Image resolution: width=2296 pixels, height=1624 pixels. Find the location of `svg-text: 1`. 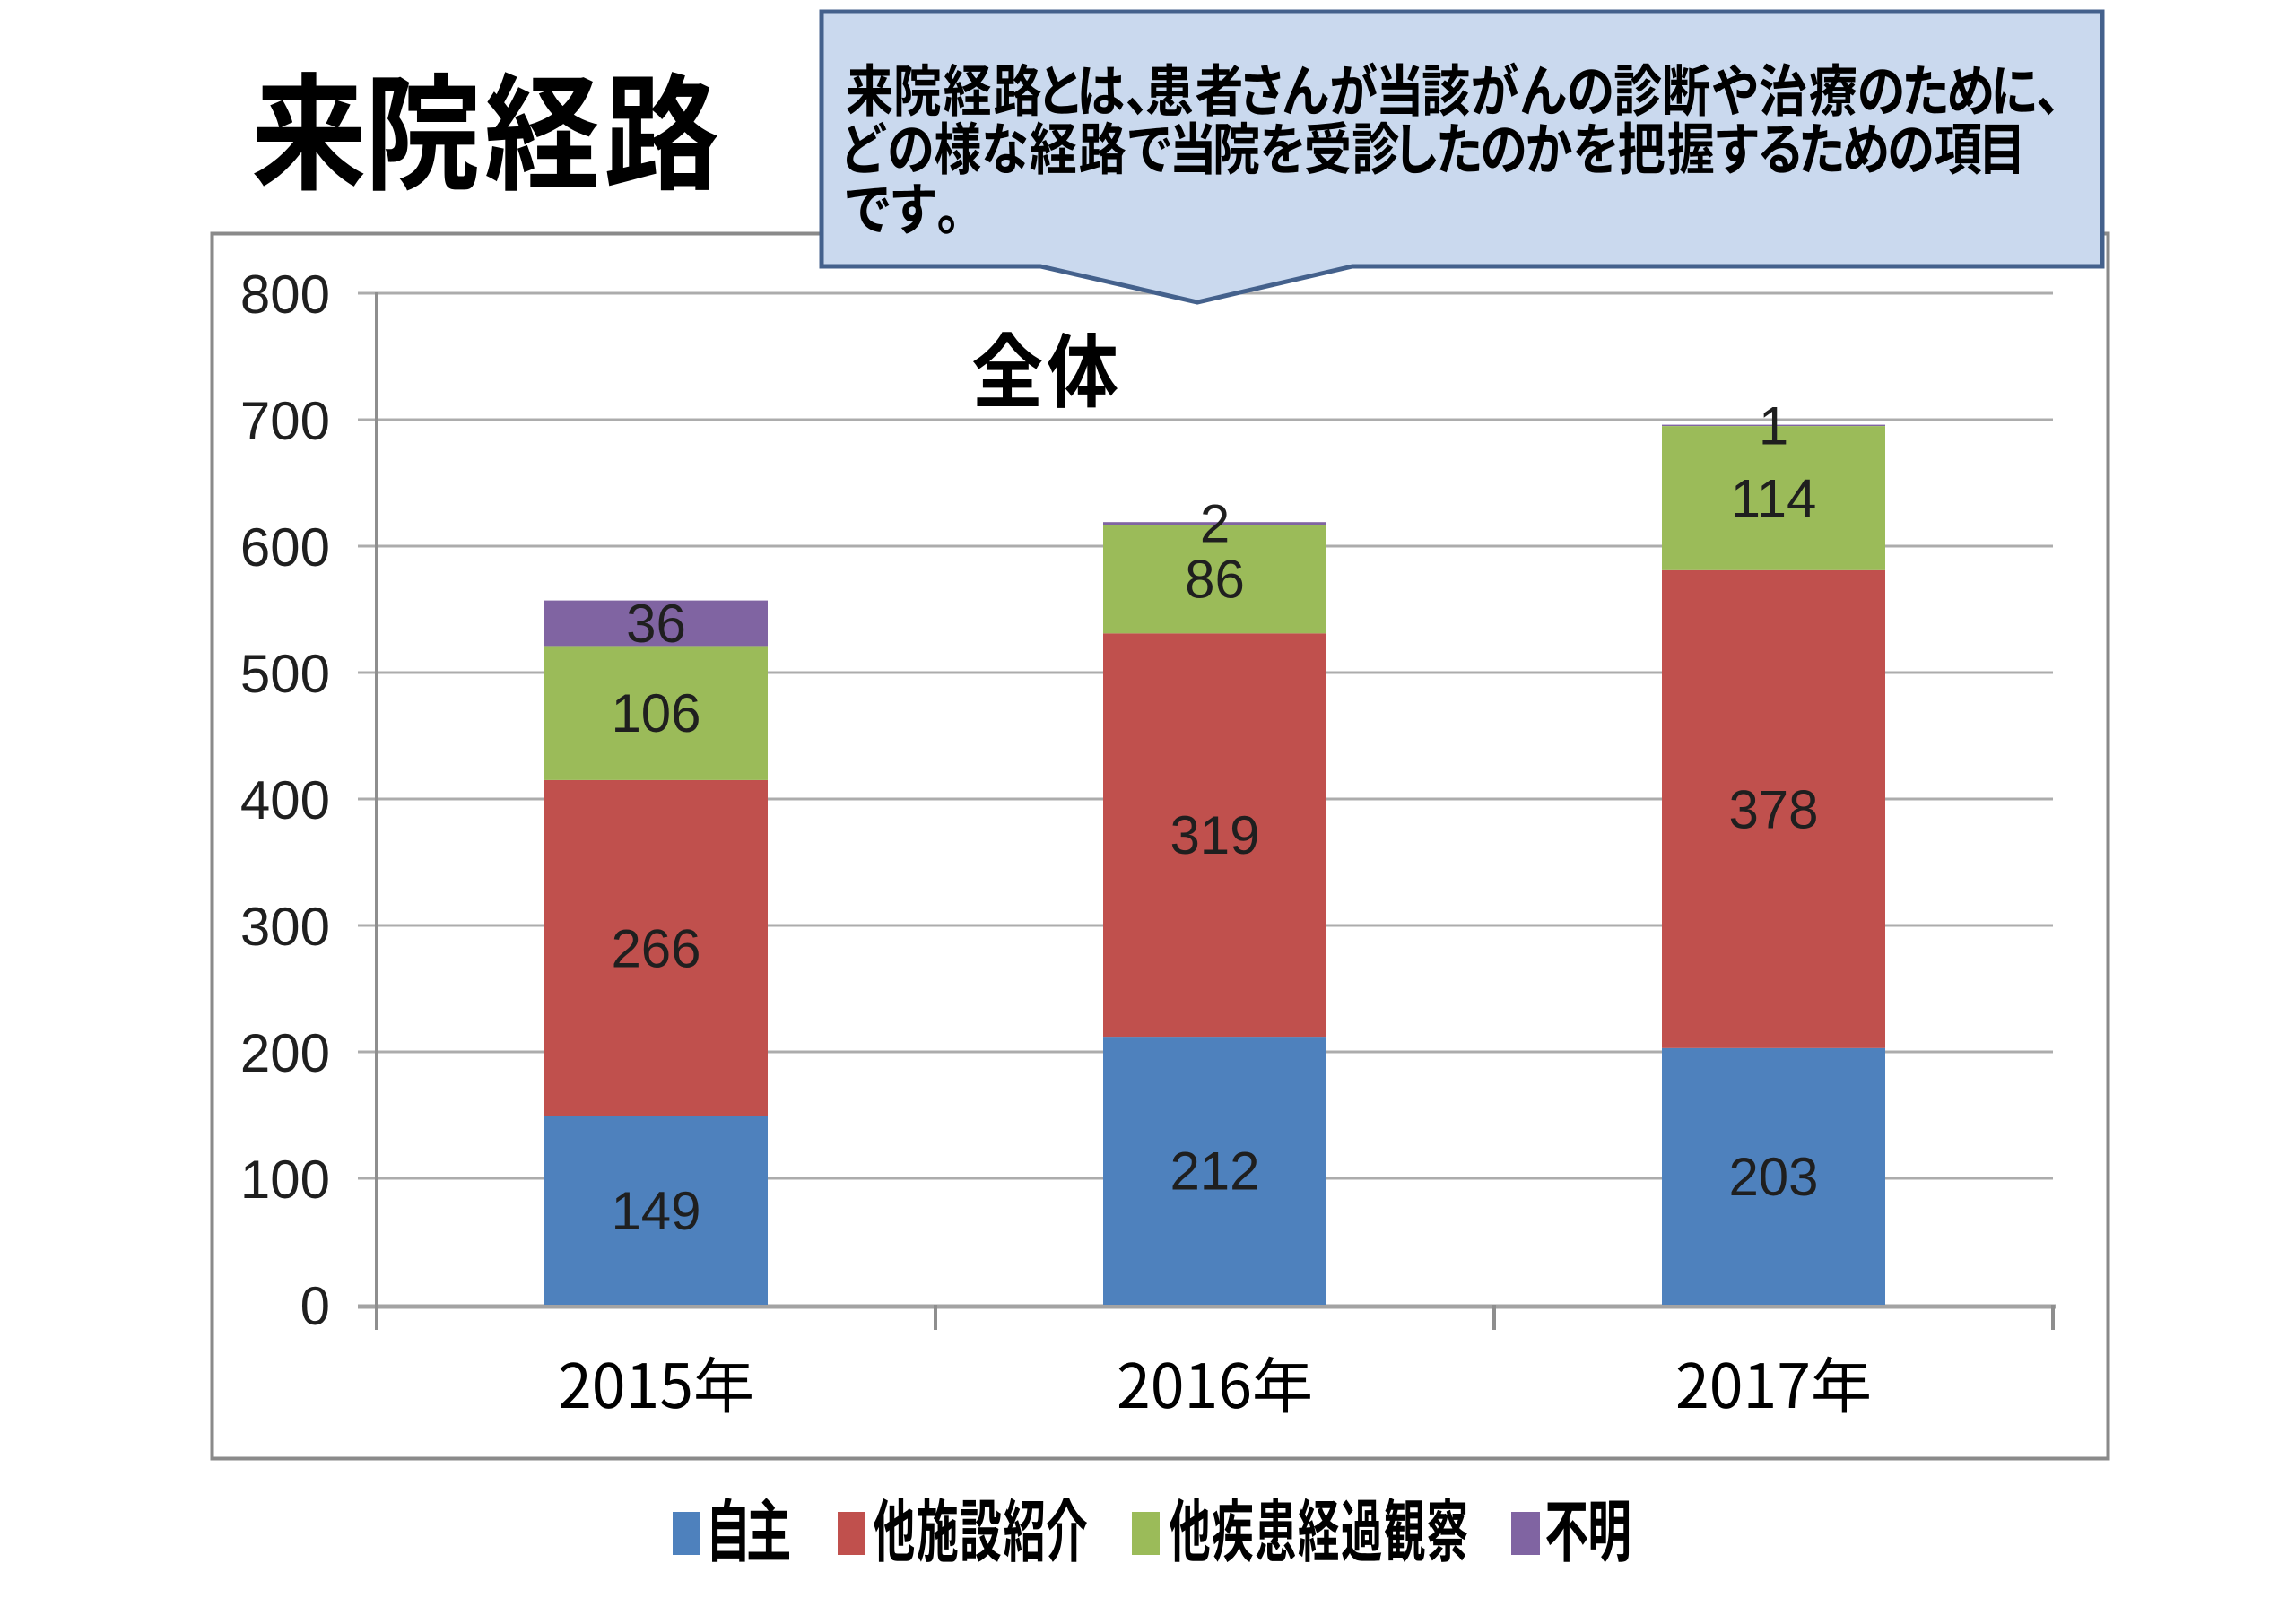

svg-text: 1 is located at coordinates (1773, 425).